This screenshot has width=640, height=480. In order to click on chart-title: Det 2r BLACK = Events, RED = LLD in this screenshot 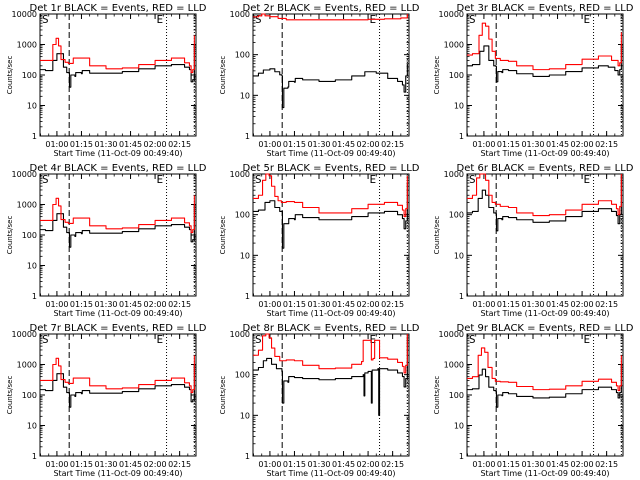, I will do `click(331, 8)`.